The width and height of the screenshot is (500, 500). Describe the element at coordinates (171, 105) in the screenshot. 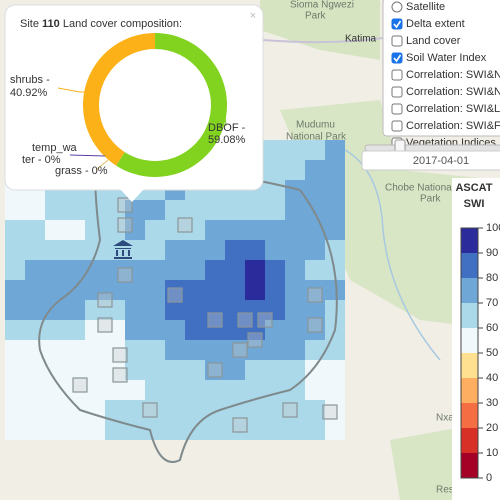

I see `donut-slice` at that location.